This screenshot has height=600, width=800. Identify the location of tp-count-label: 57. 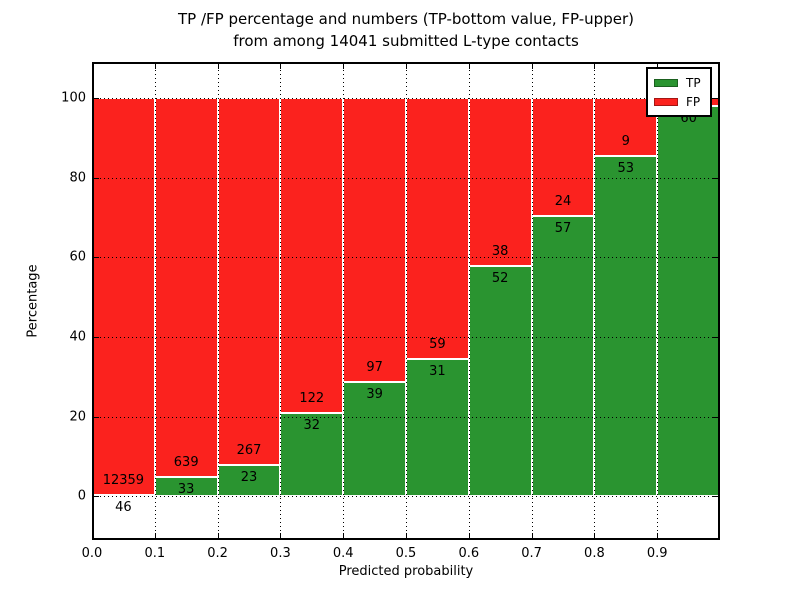
(563, 228).